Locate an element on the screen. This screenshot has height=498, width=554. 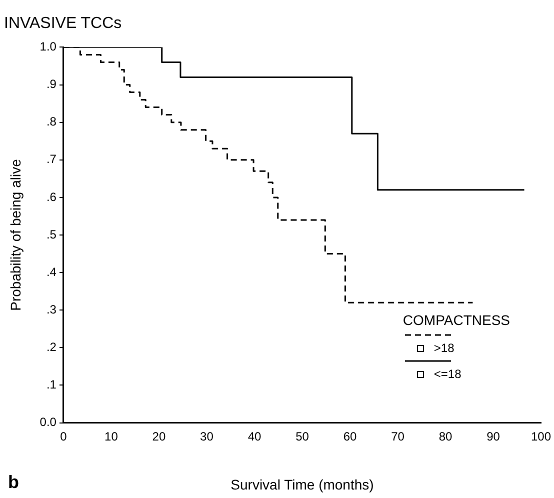
x-tick-label: 20 is located at coordinates (159, 436).